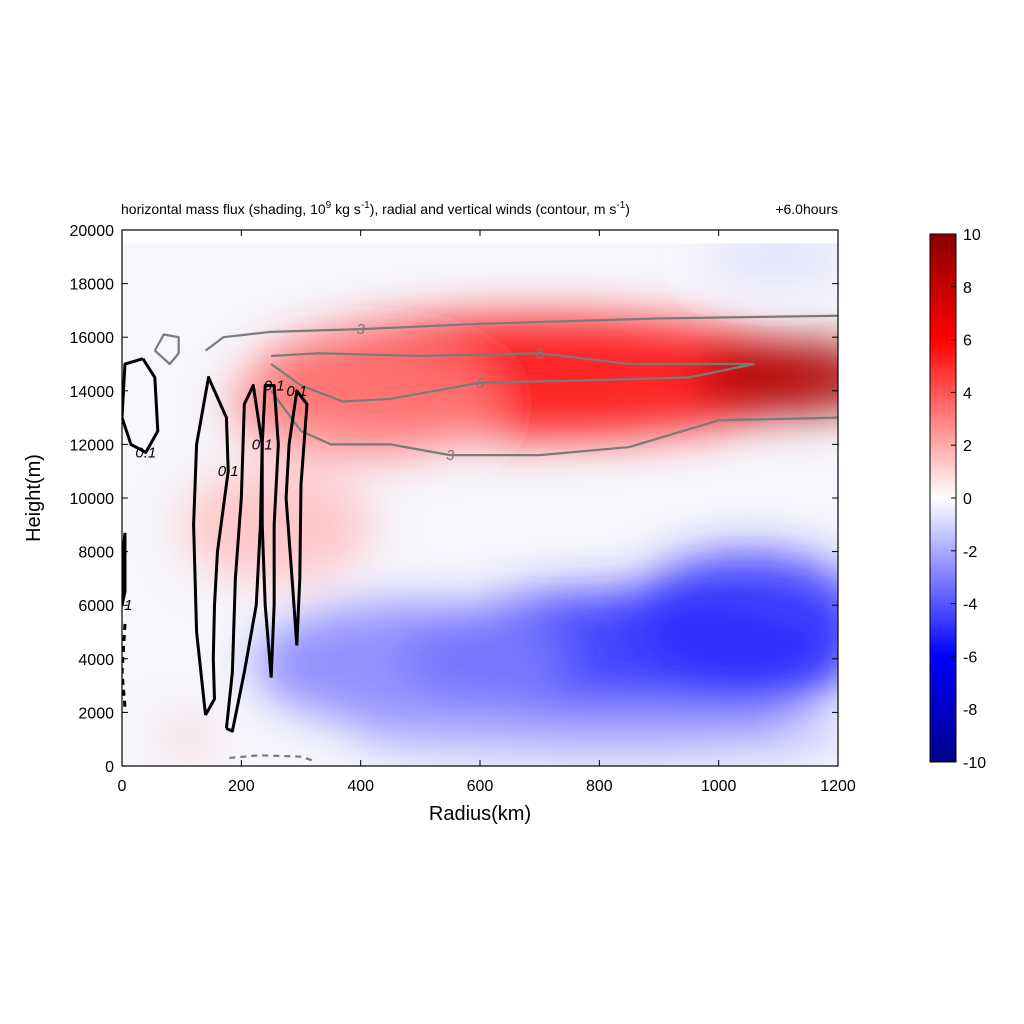 The height and width of the screenshot is (1024, 1024). Describe the element at coordinates (967, 393) in the screenshot. I see `colorbar-tick-label: 4` at that location.